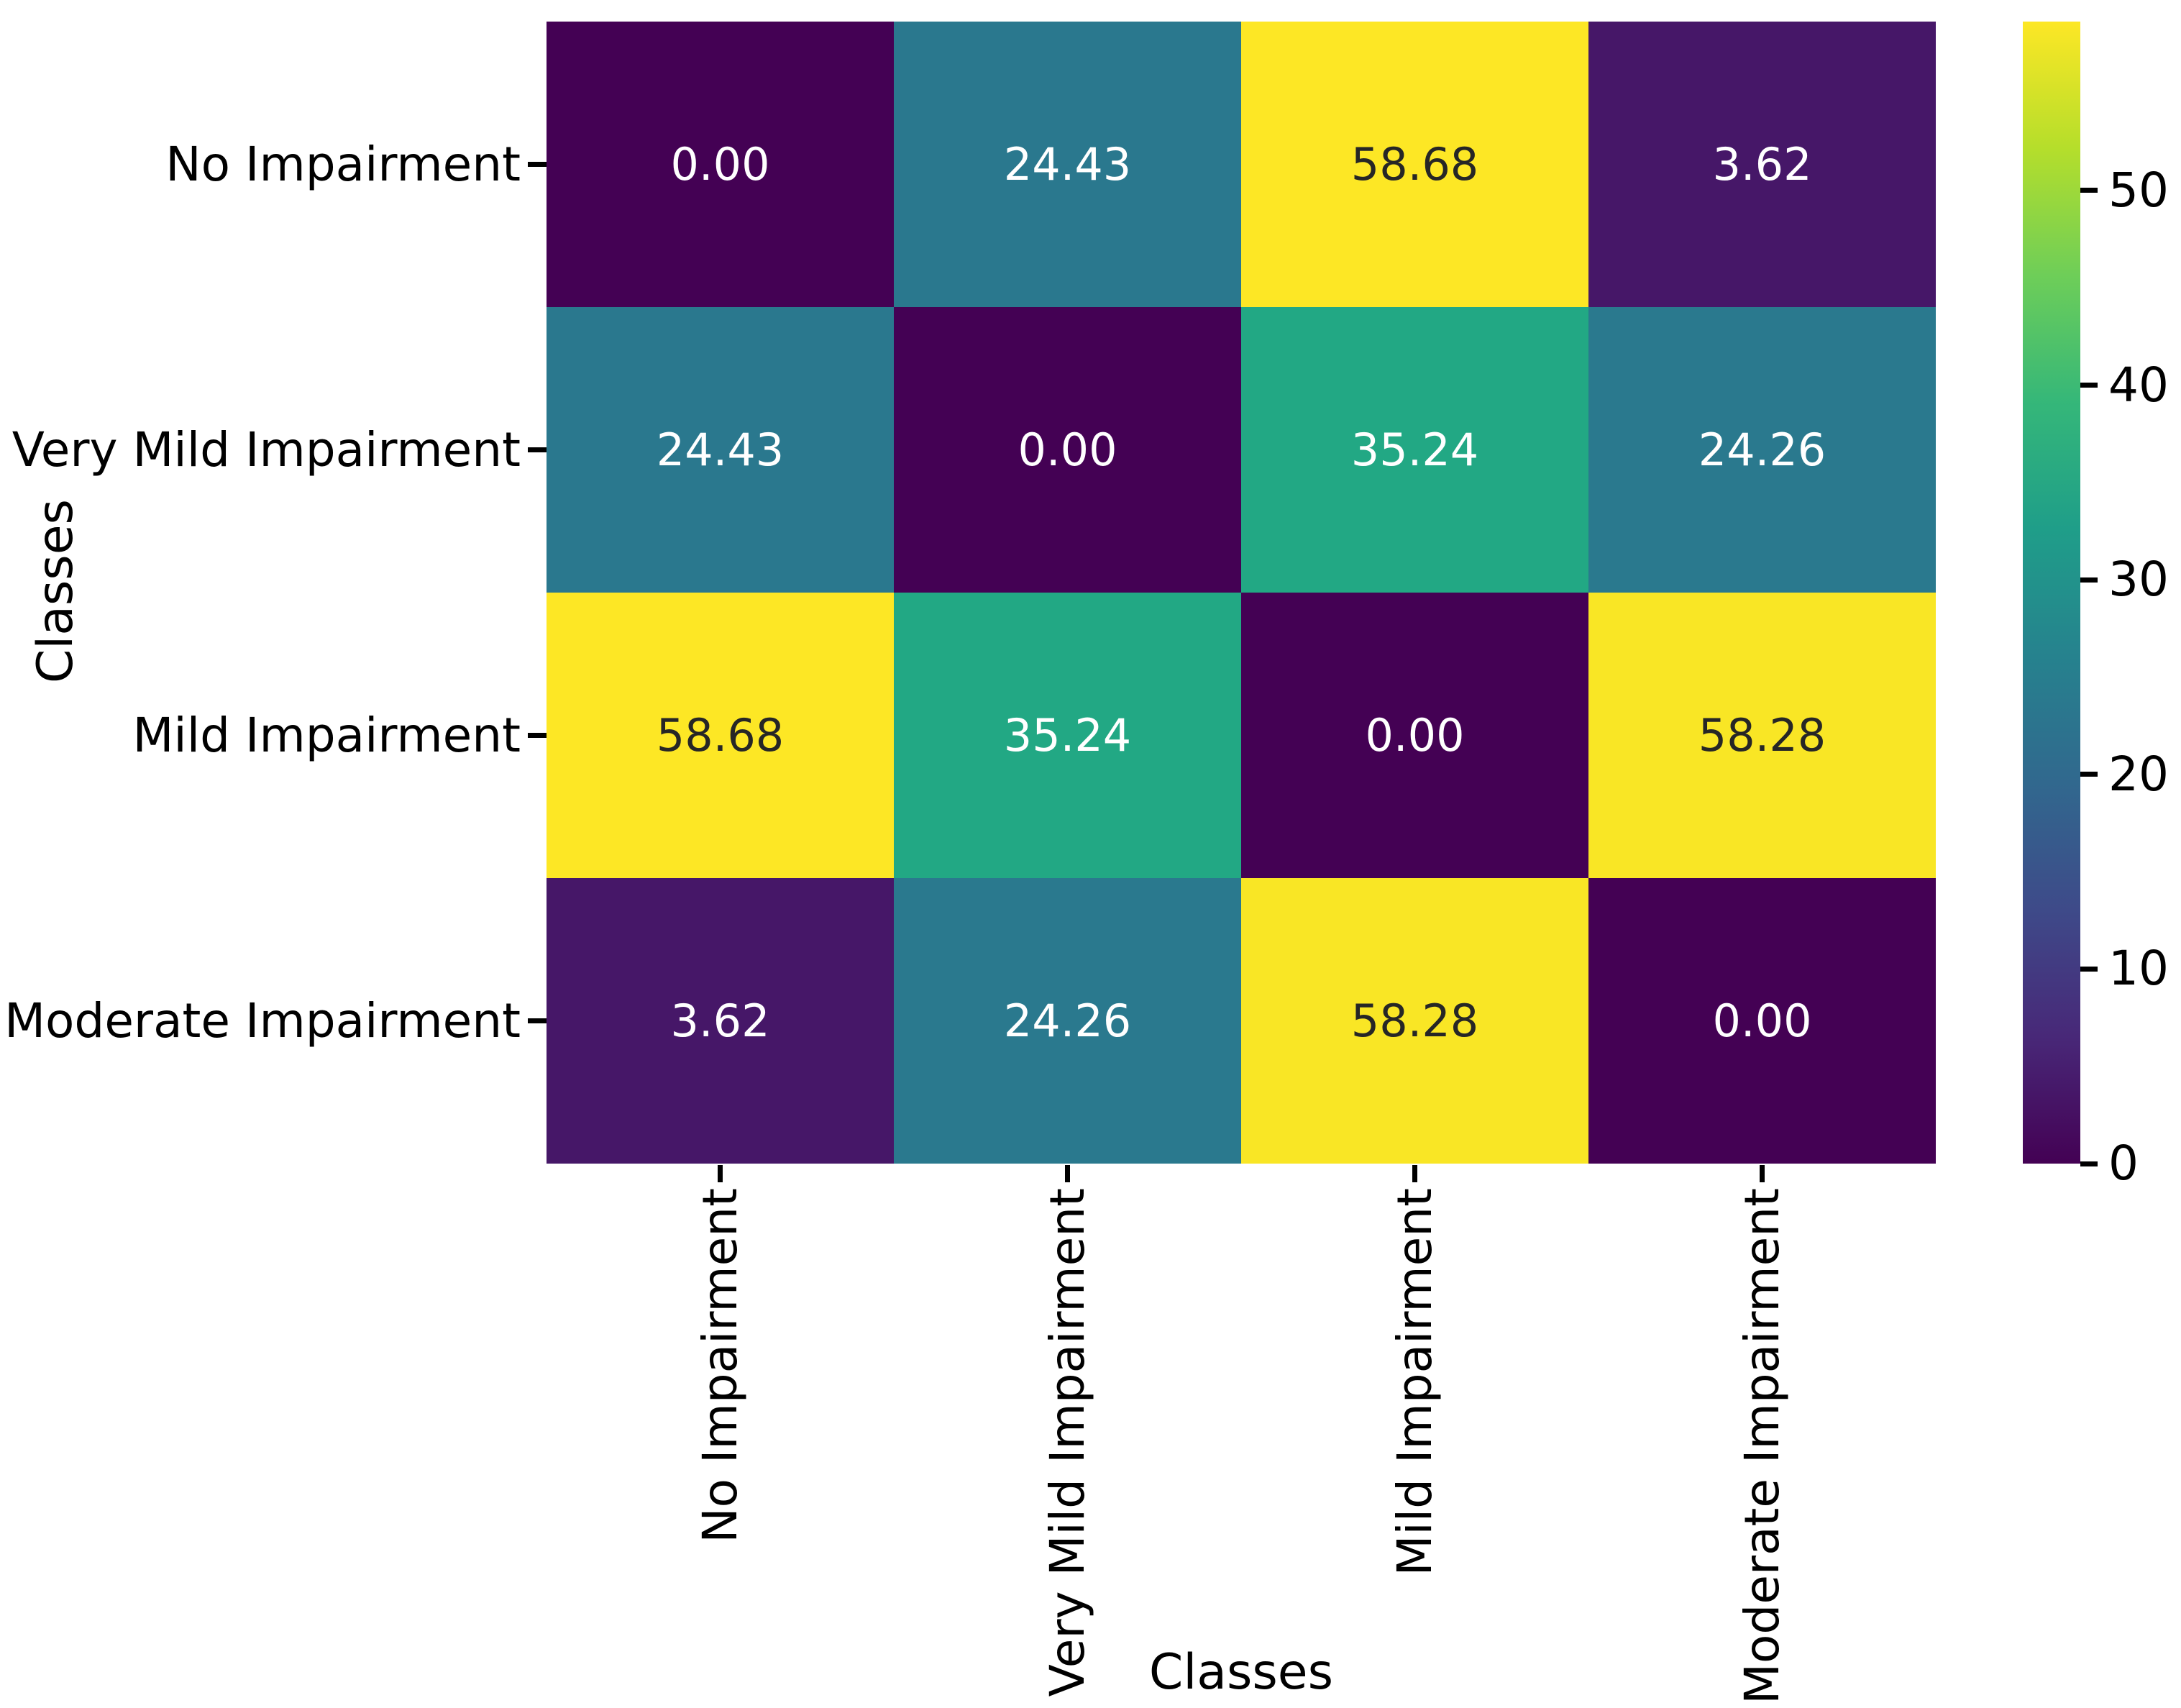 This screenshot has width=2181, height=1708. What do you see at coordinates (2139, 774) in the screenshot?
I see `colorbar-tick-label: 20` at bounding box center [2139, 774].